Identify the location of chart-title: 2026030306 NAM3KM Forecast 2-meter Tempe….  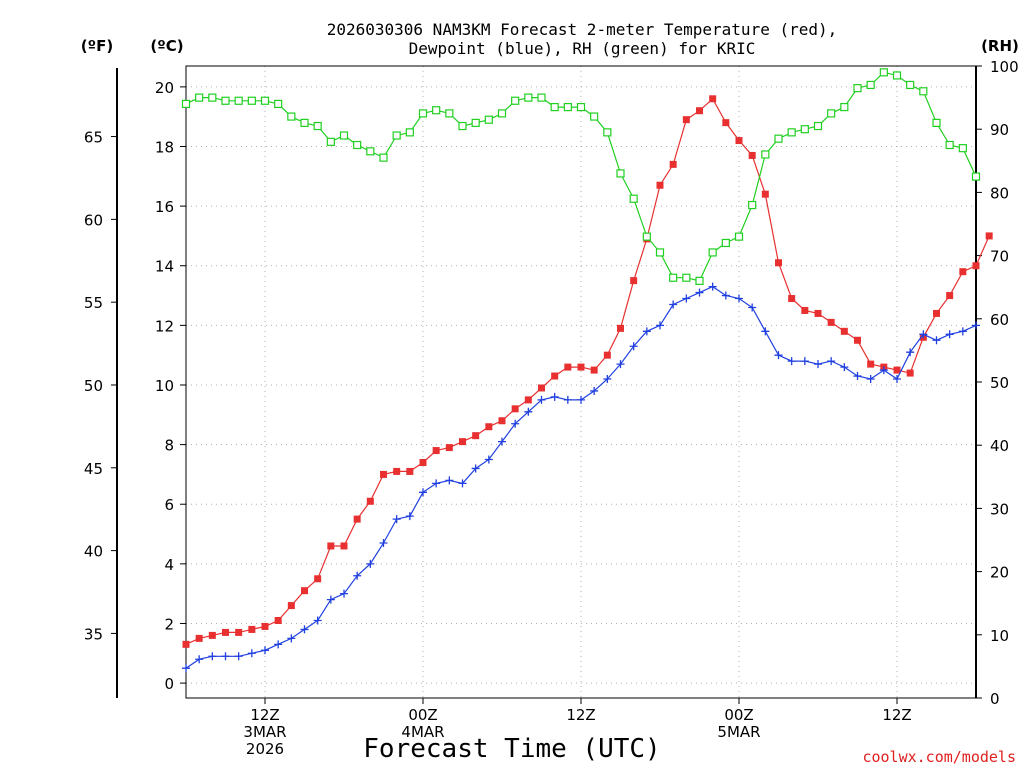
(582, 39).